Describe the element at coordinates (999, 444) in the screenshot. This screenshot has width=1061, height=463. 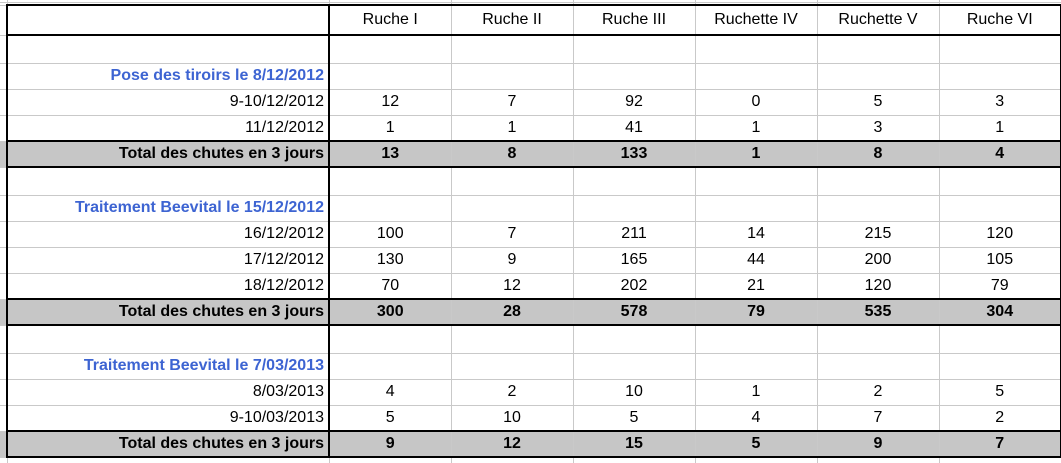
I see `total-value-cell: 7` at that location.